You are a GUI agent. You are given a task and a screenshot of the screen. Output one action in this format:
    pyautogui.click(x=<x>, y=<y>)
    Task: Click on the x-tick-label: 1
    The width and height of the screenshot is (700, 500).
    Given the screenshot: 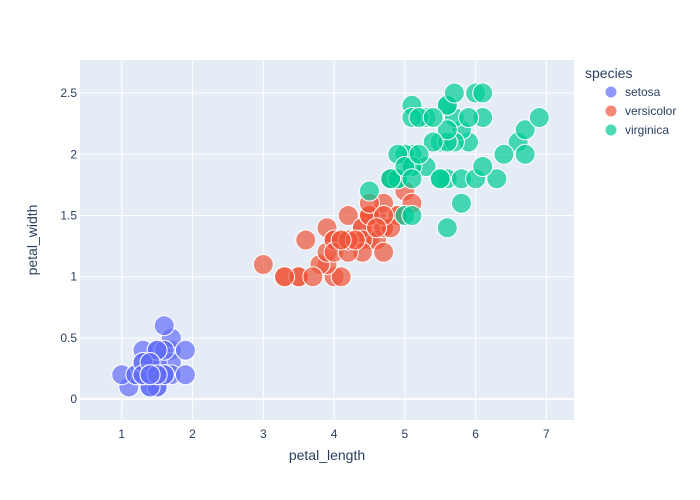 What is the action you would take?
    pyautogui.click(x=121, y=434)
    